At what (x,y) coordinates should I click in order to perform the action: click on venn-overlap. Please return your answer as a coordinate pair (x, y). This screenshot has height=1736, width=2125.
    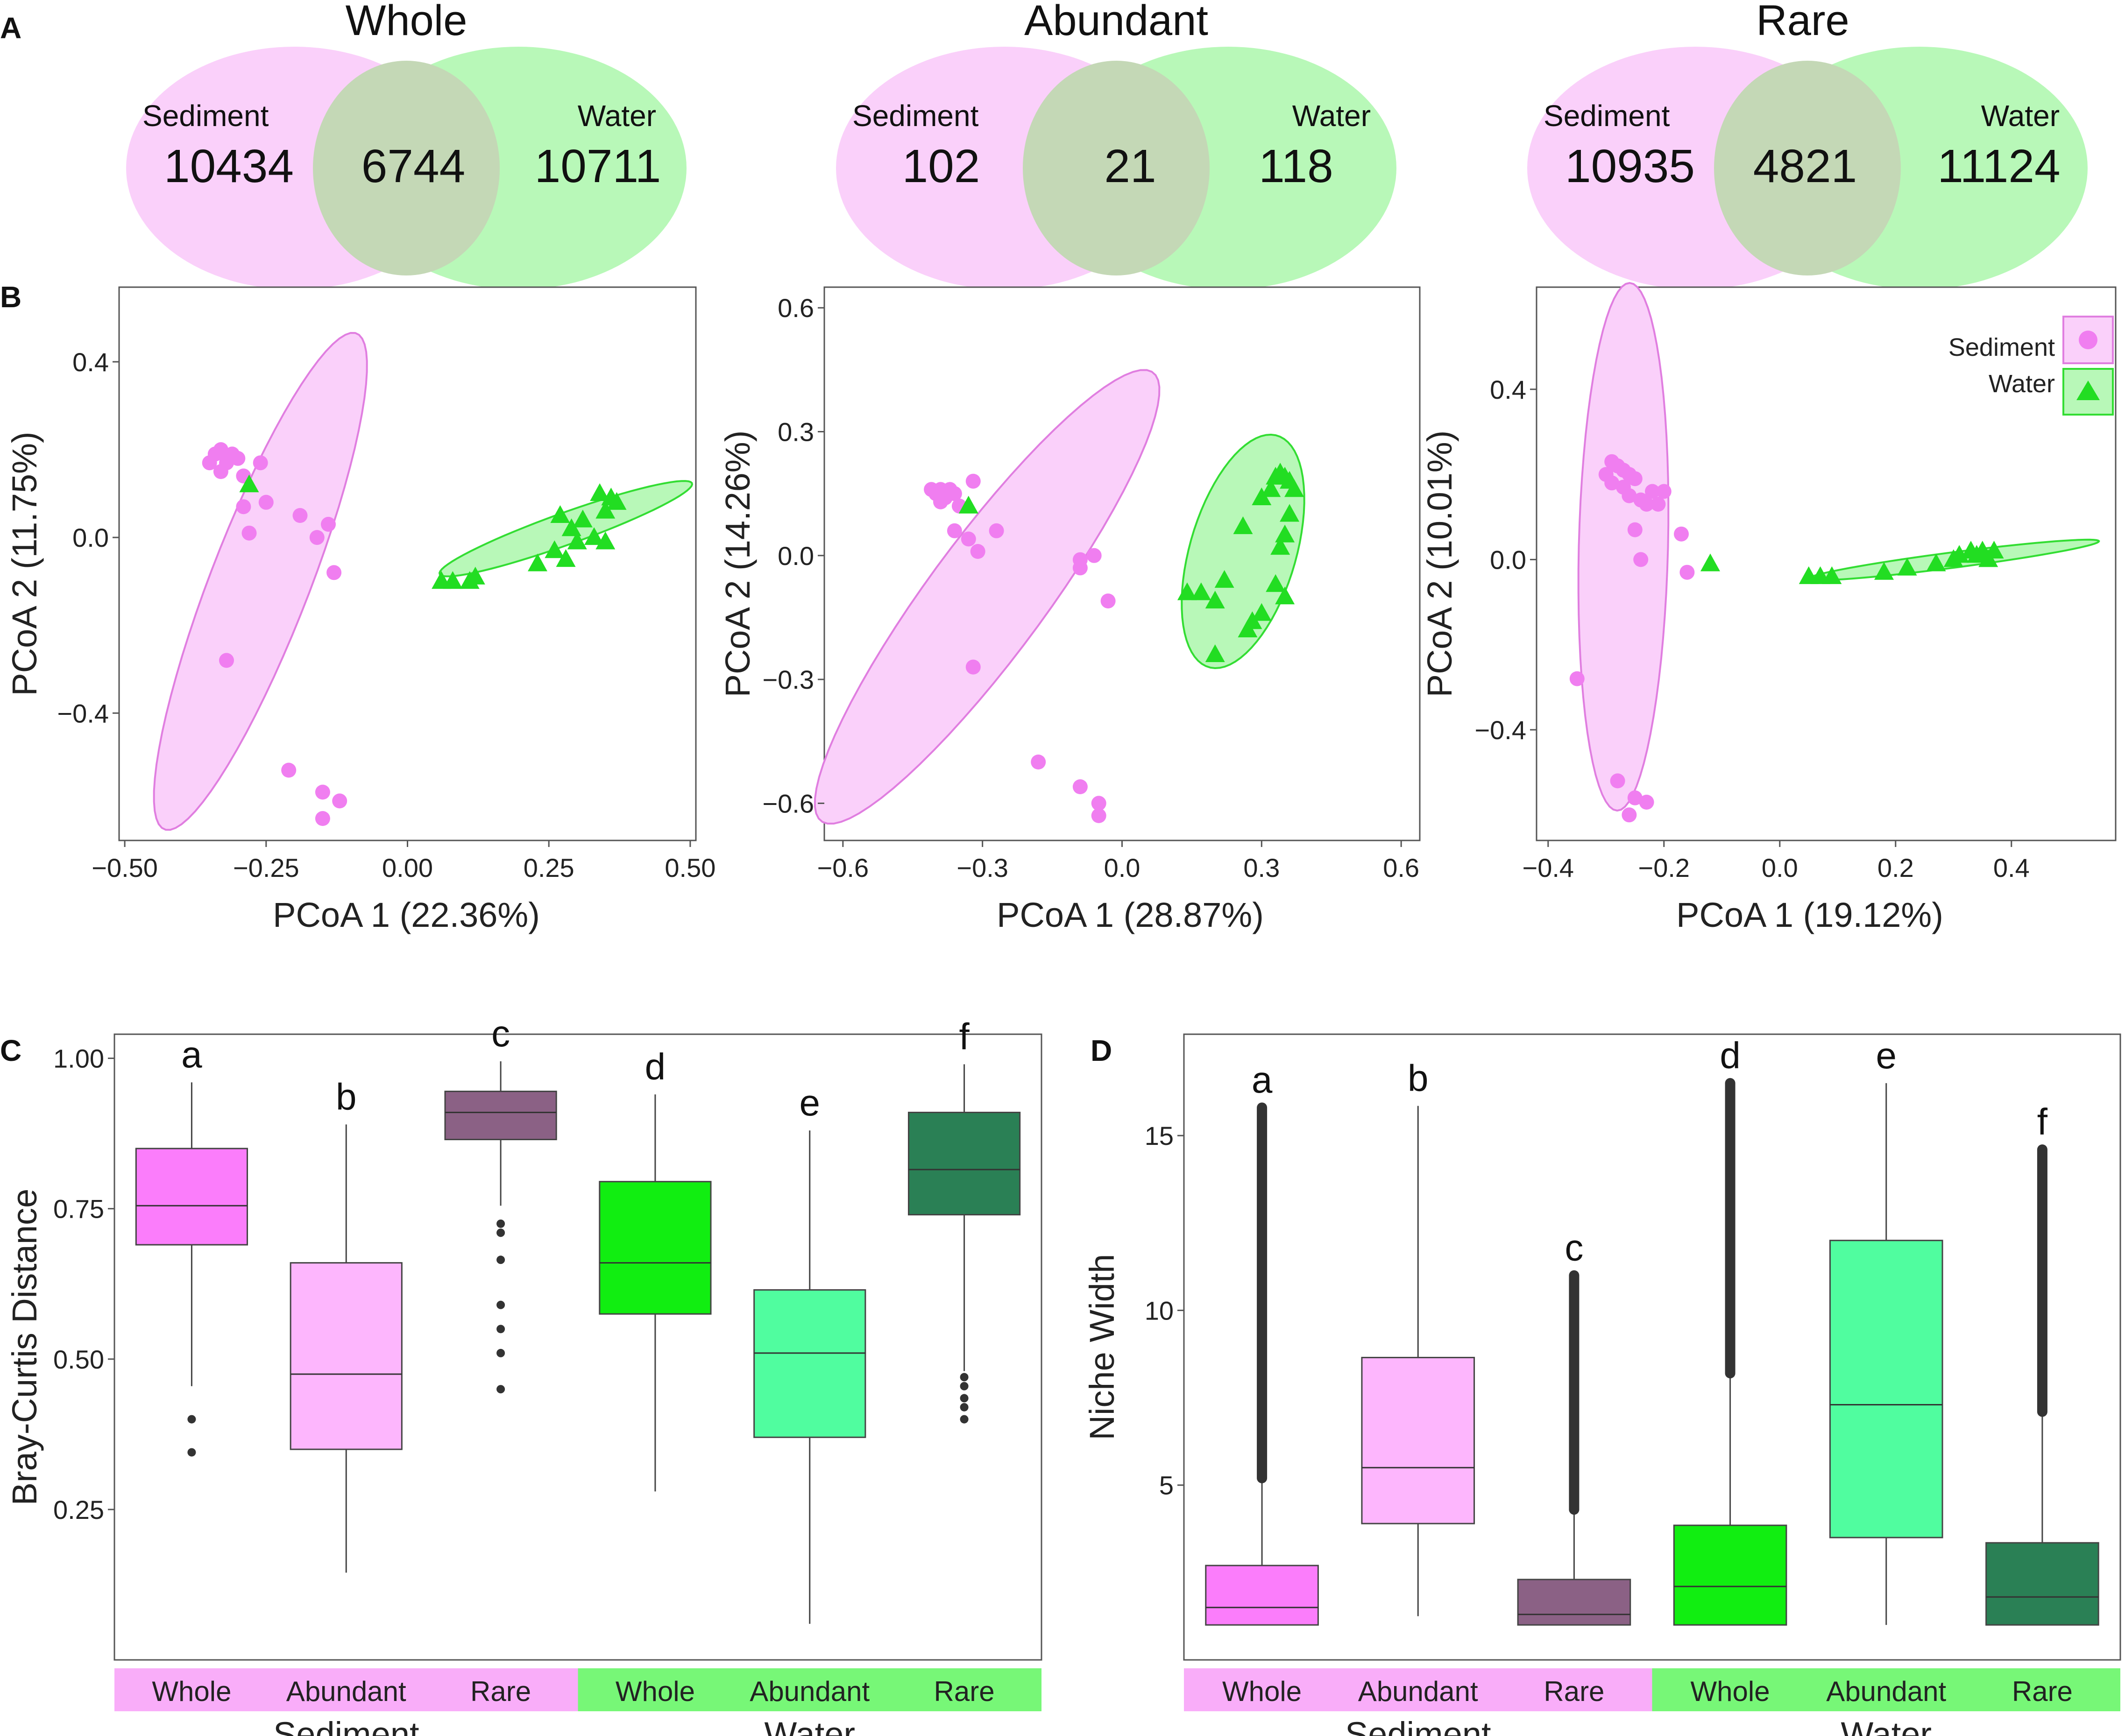
    Looking at the image, I should click on (406, 168).